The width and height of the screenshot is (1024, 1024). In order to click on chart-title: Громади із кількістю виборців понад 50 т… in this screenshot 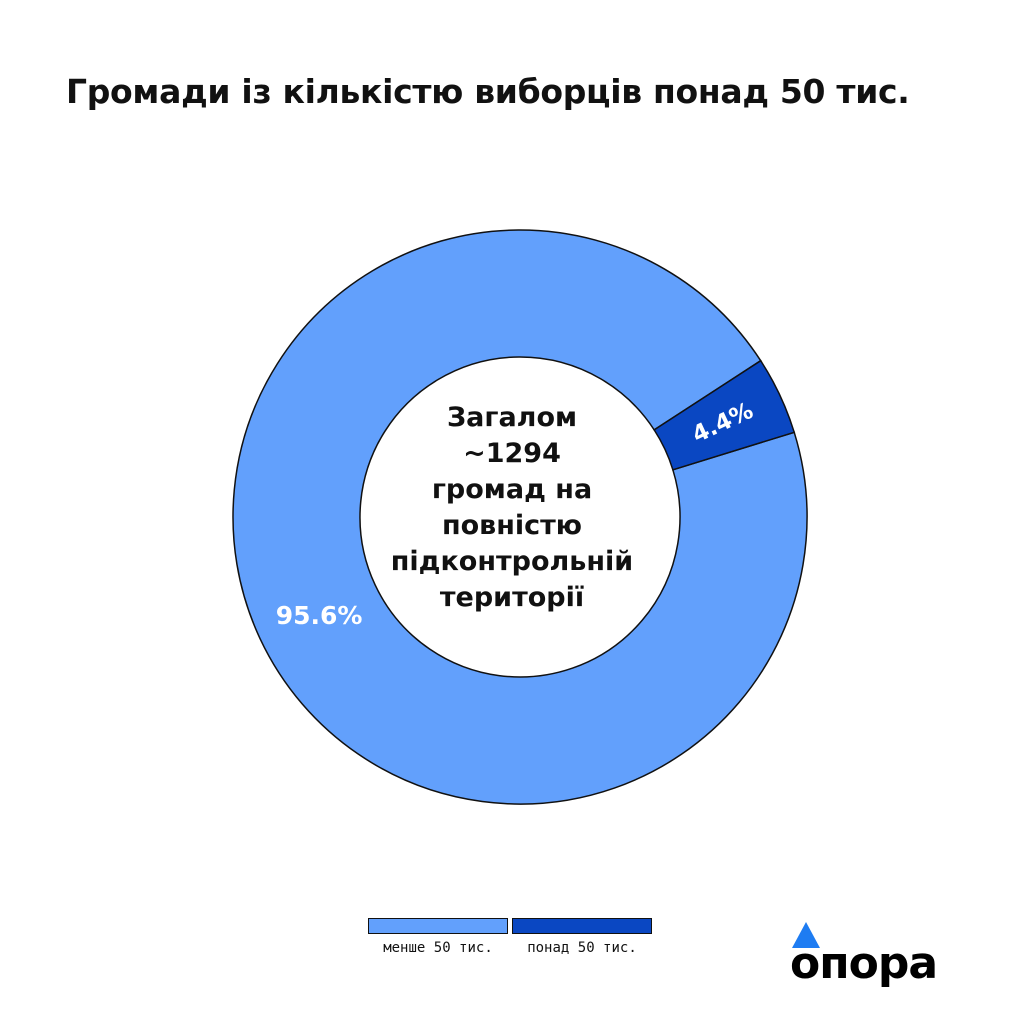, I will do `click(488, 91)`.